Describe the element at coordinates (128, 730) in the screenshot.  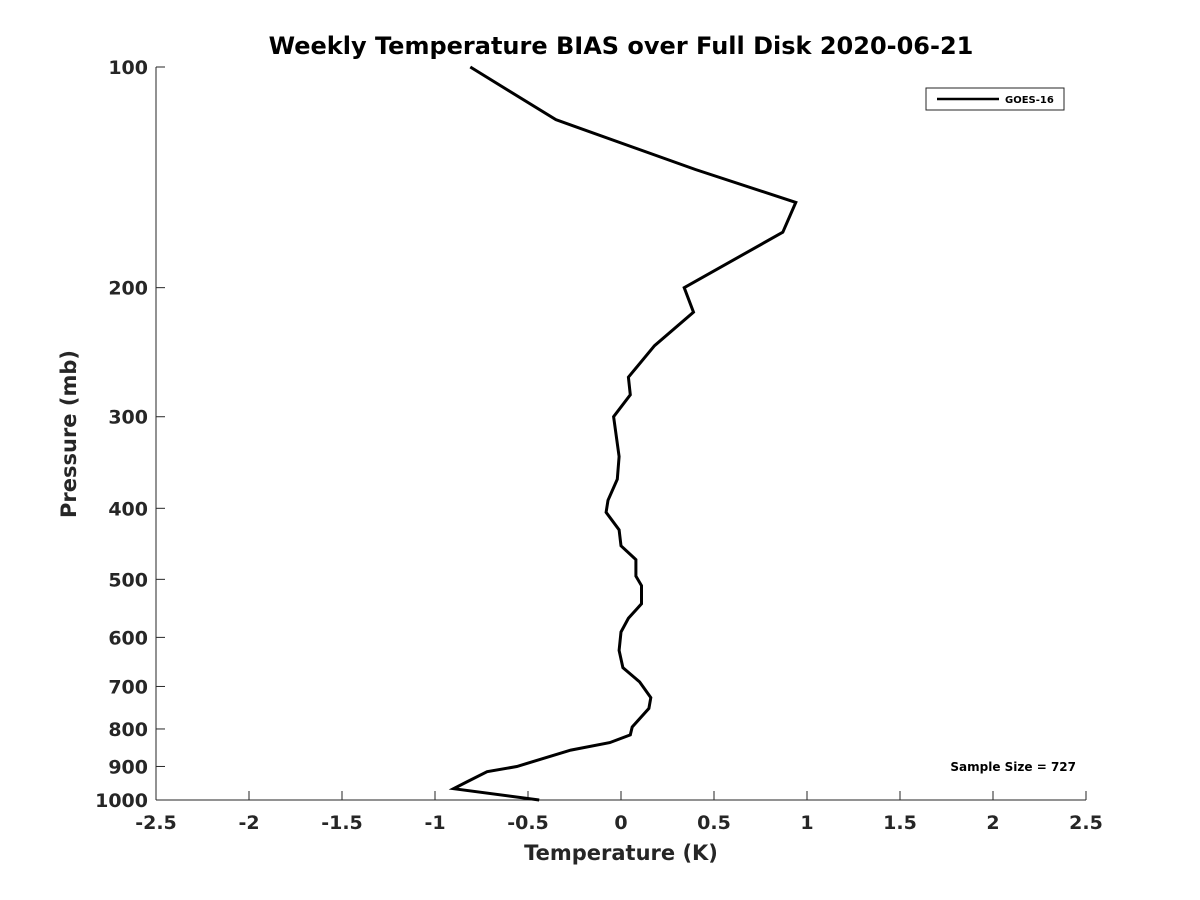
I see `y-tick-label: 800` at that location.